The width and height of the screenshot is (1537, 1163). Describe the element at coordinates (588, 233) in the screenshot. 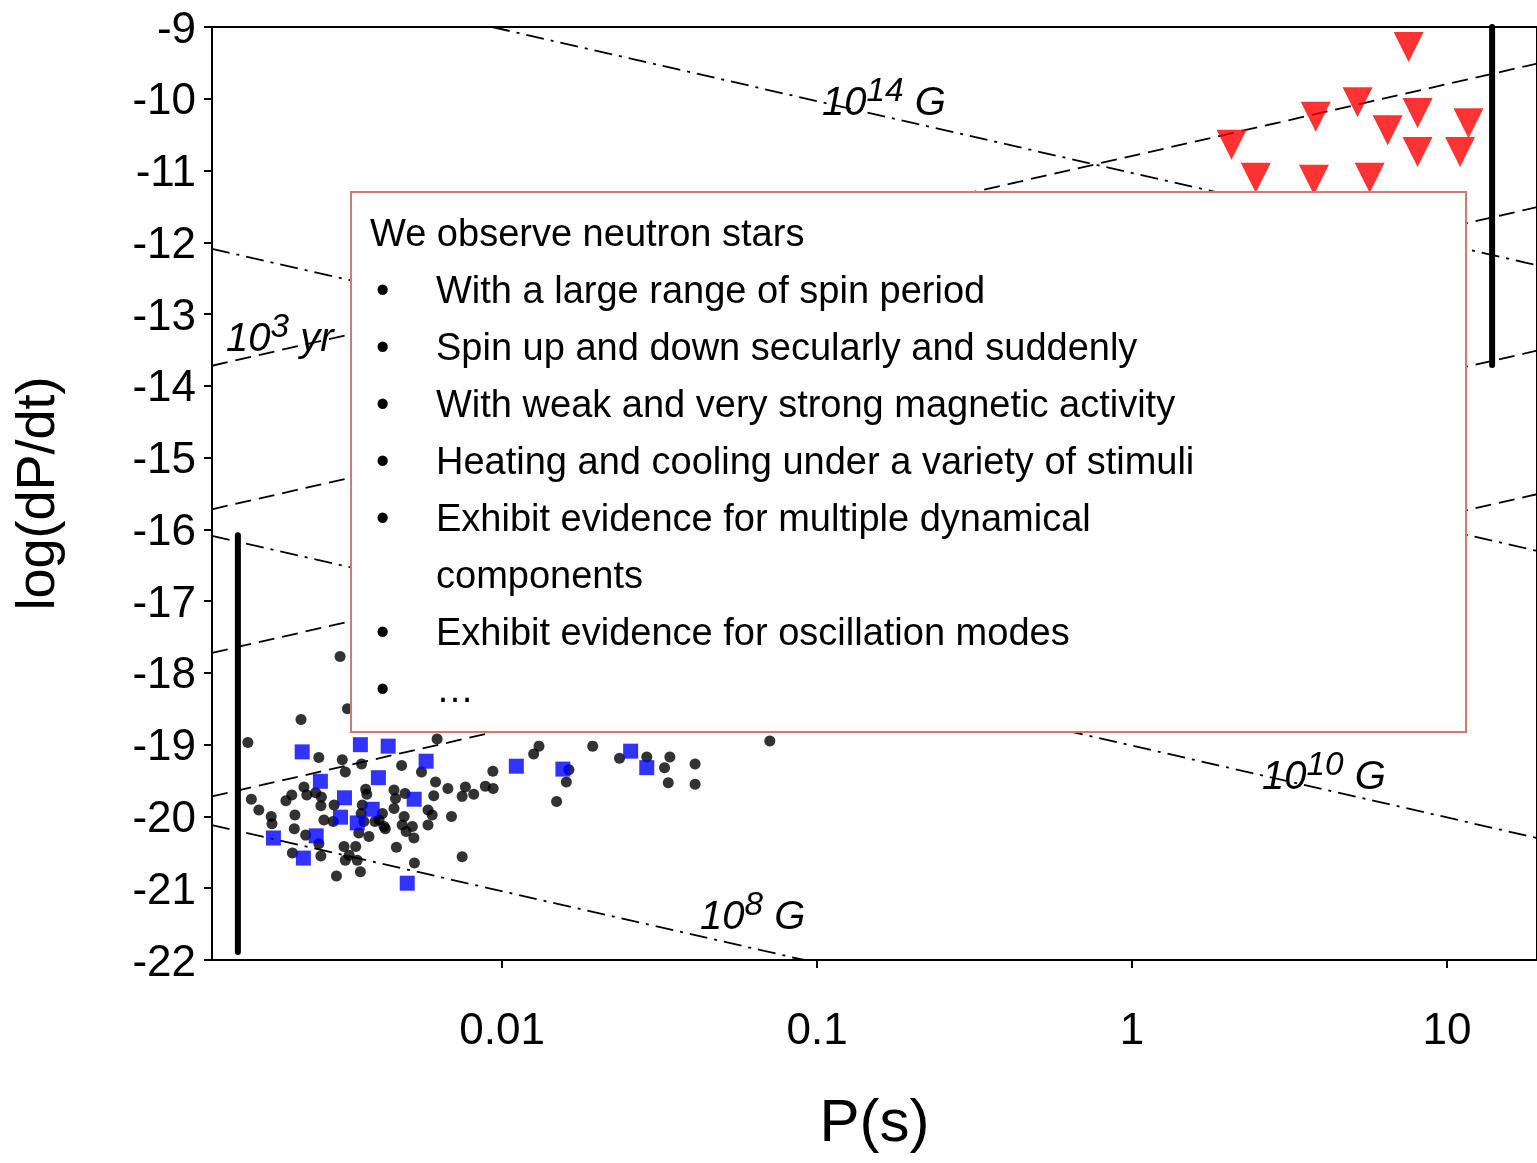

I see `annotation: We observe neutron stars` at that location.